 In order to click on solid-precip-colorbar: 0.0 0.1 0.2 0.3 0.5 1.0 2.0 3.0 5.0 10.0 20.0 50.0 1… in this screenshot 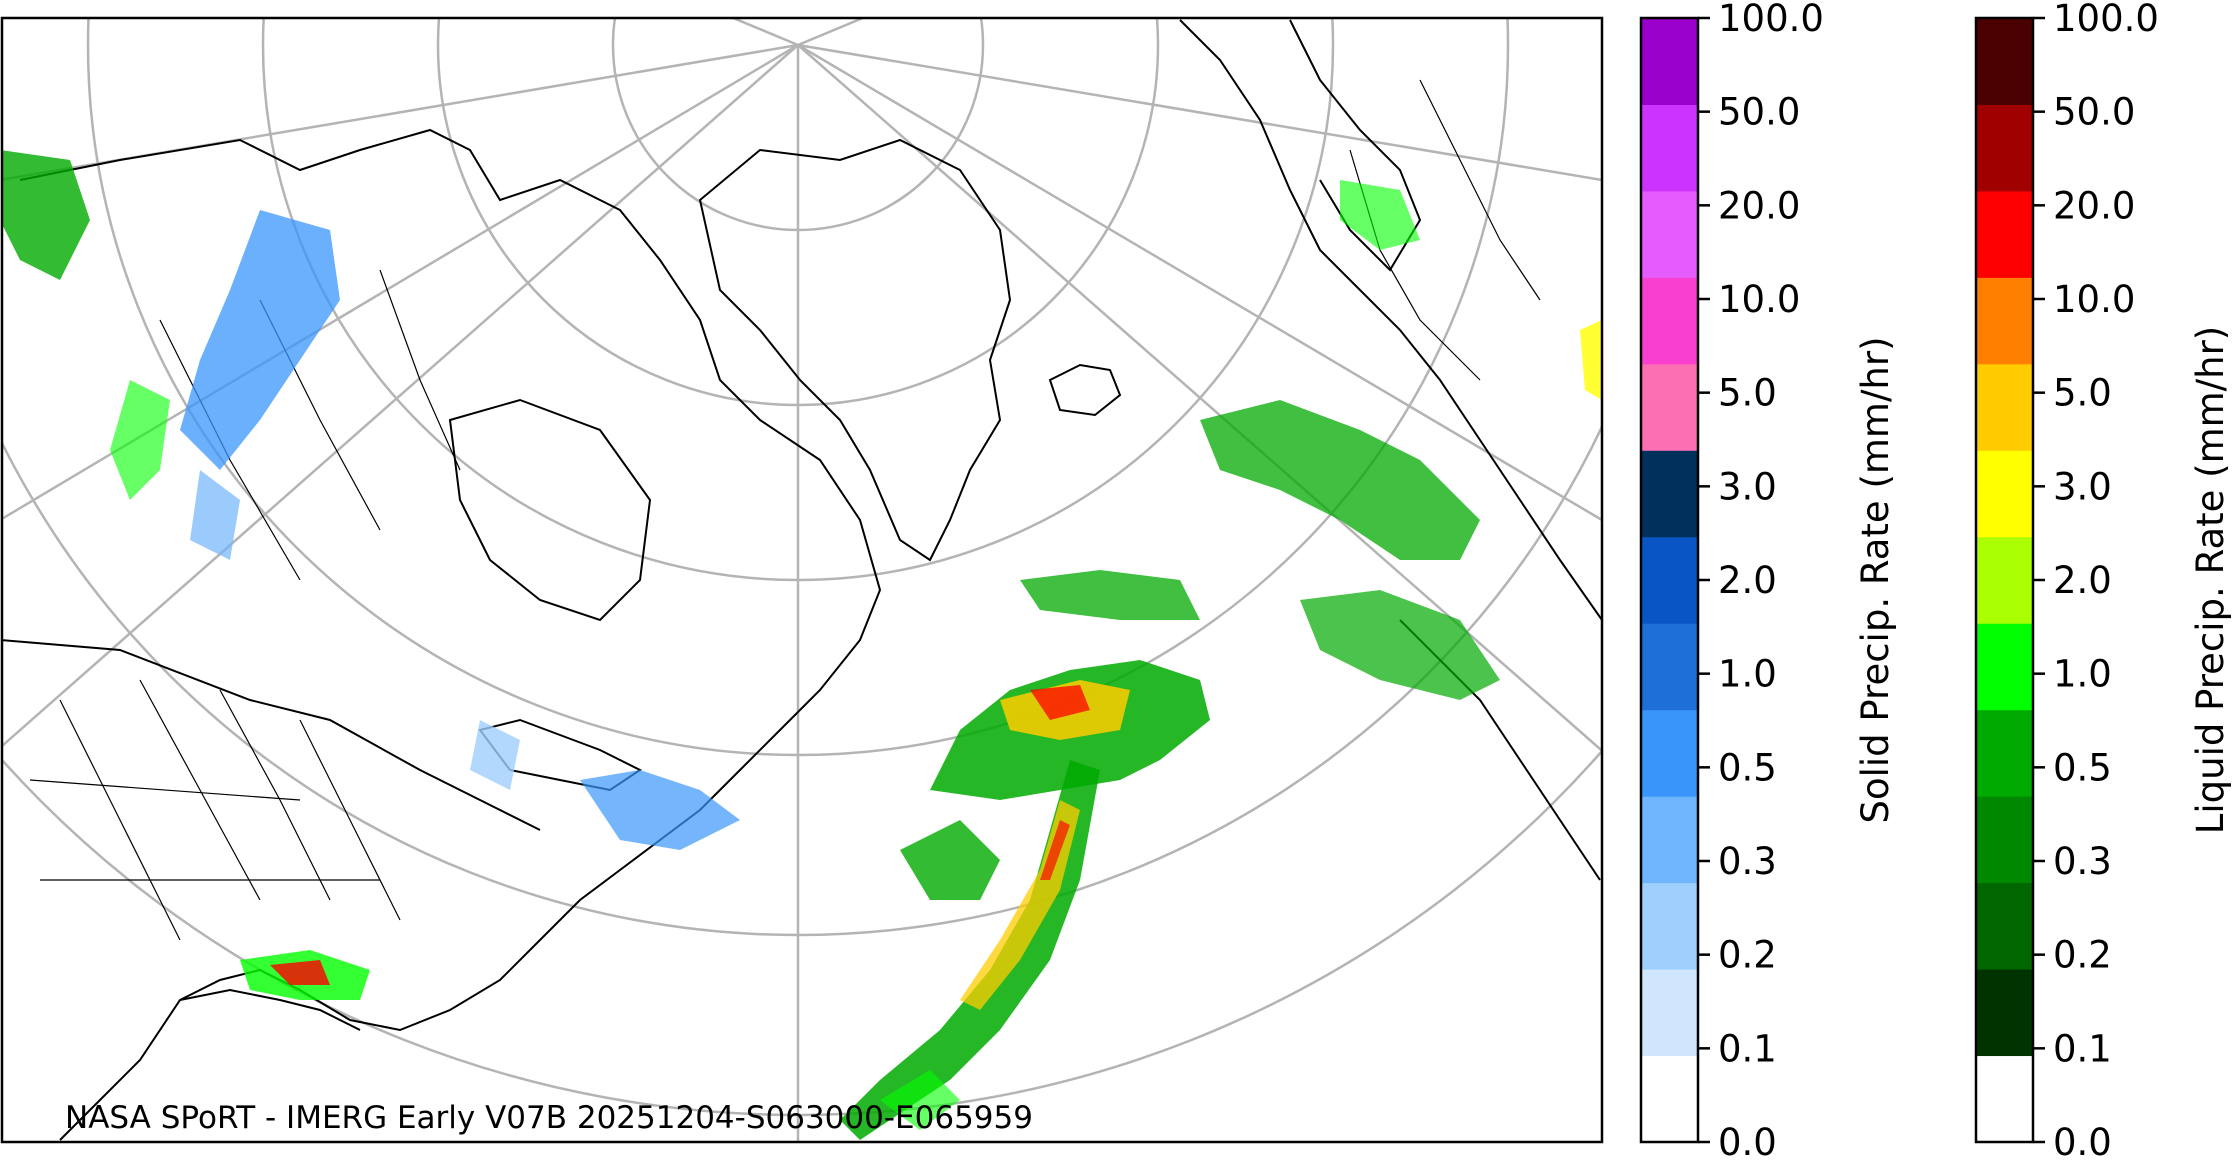, I will do `click(1768, 582)`.